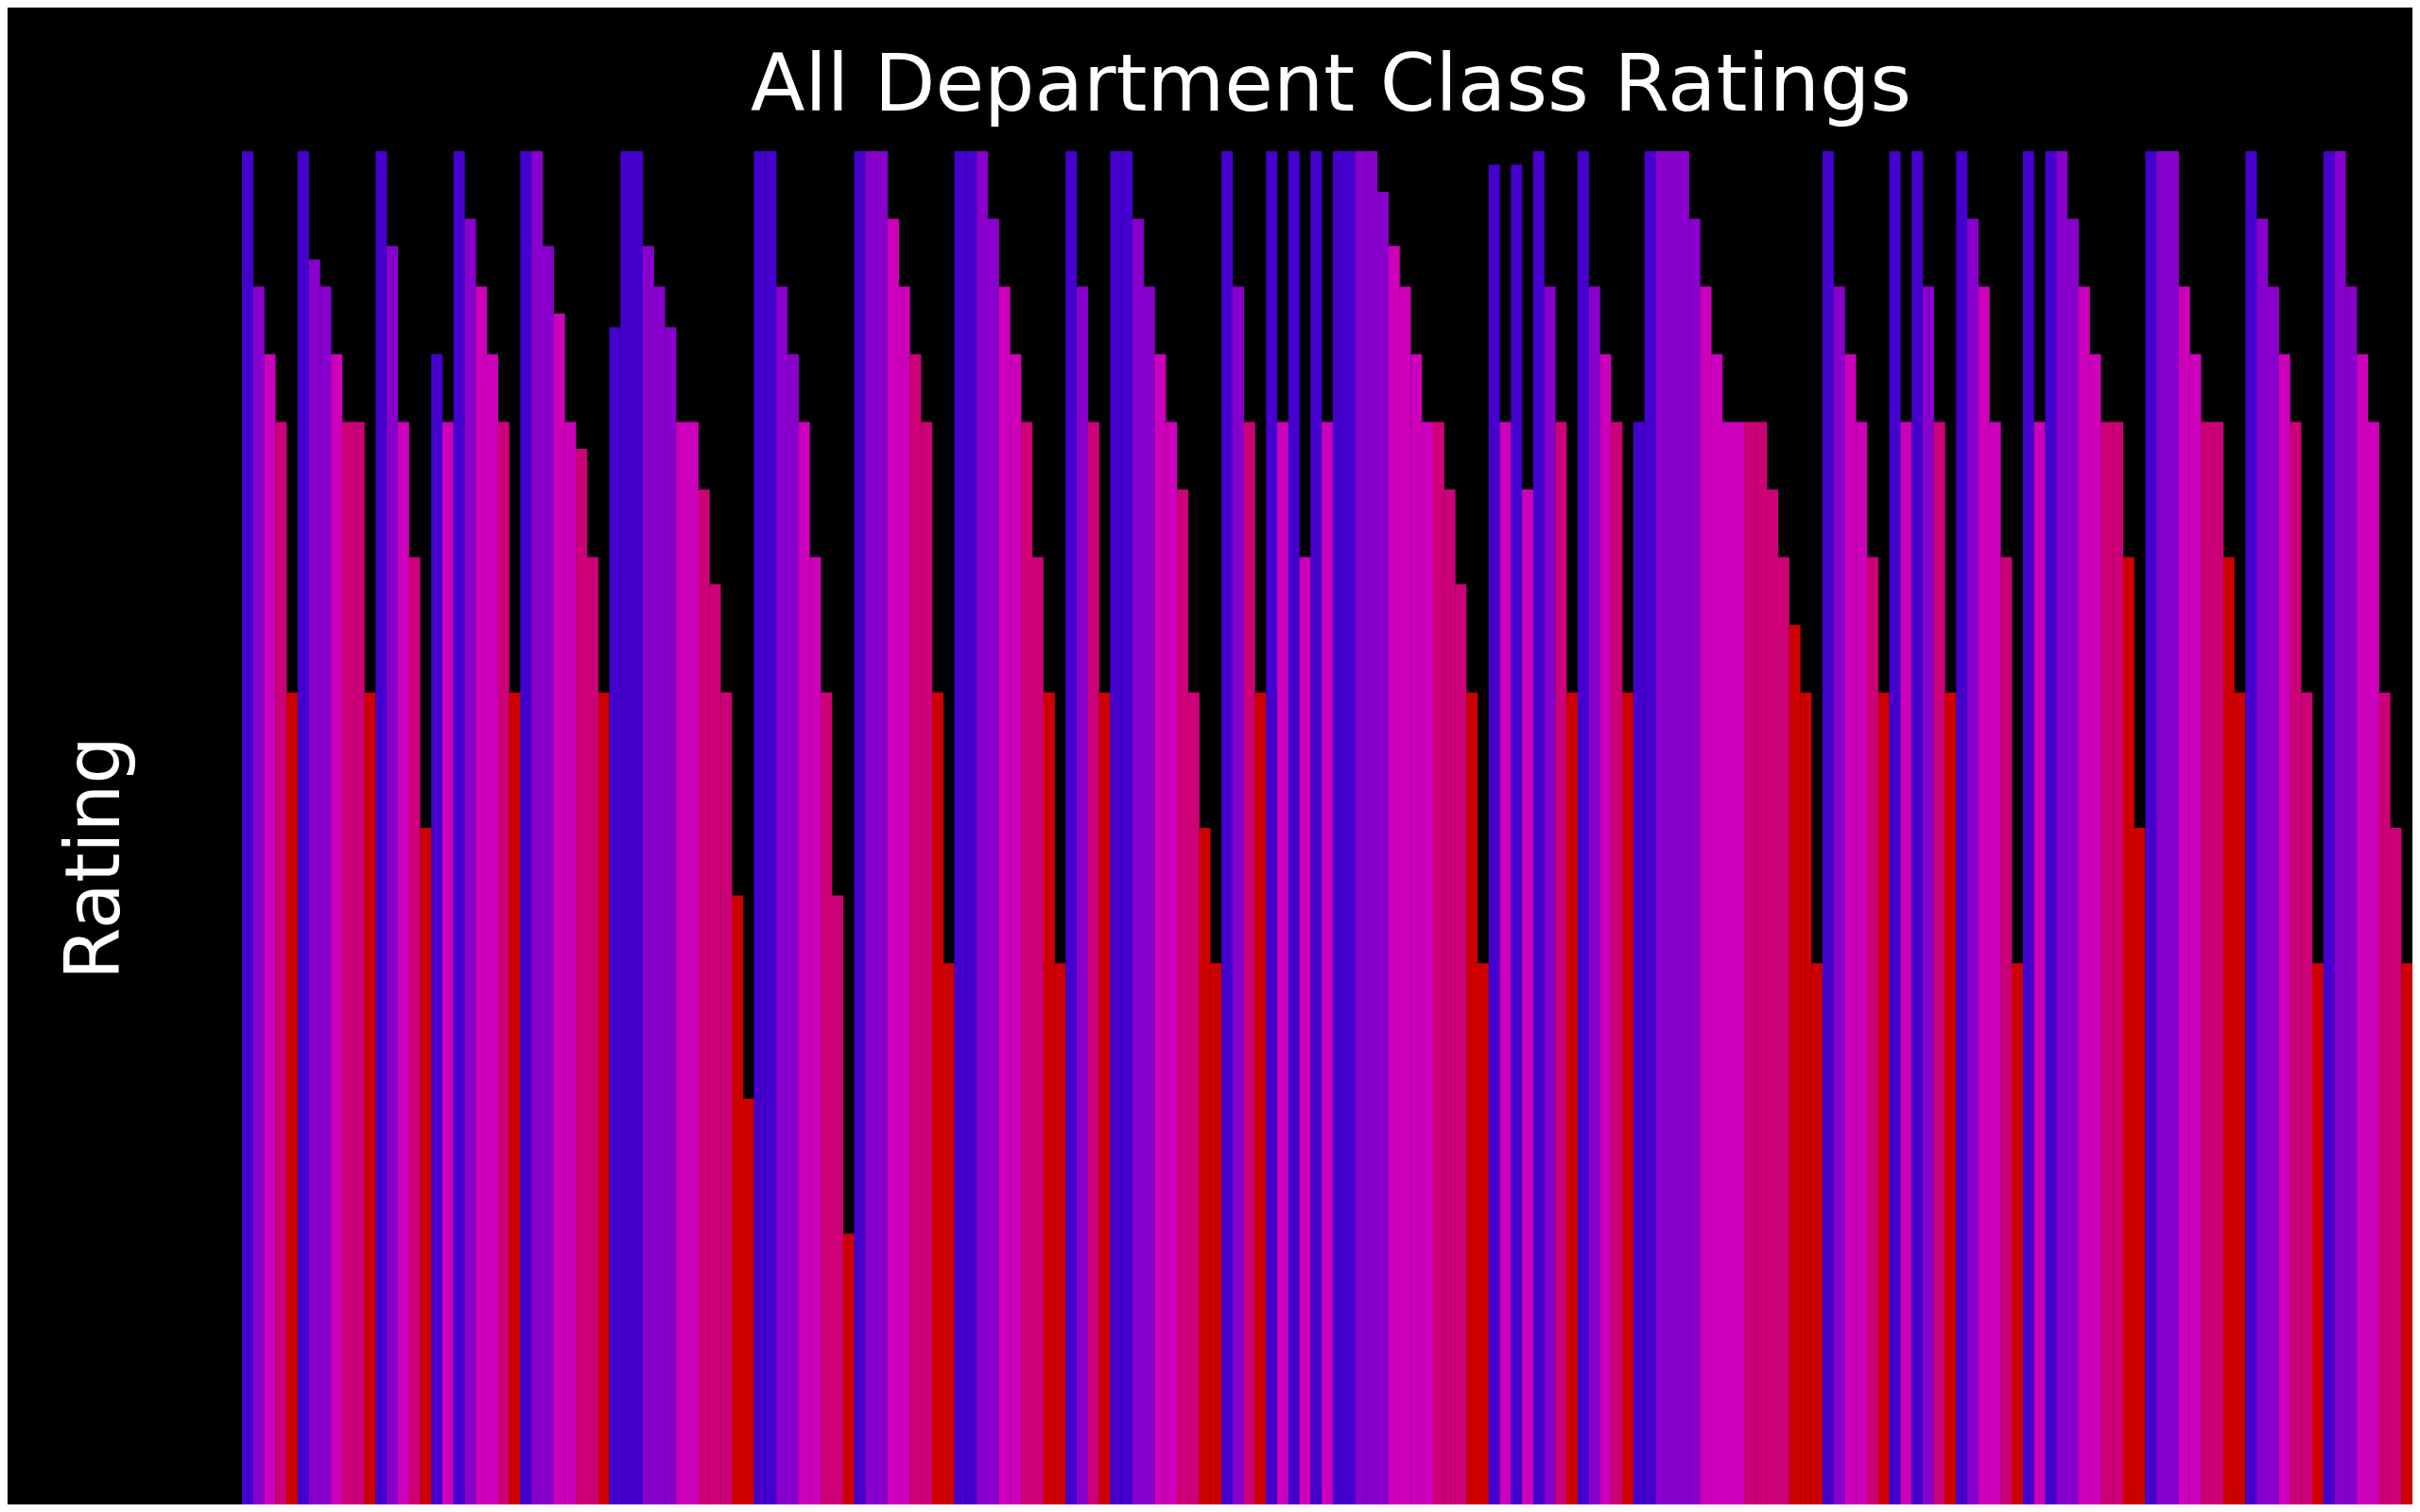 The height and width of the screenshot is (1512, 2420). I want to click on y-axis-title: Rating, so click(92, 858).